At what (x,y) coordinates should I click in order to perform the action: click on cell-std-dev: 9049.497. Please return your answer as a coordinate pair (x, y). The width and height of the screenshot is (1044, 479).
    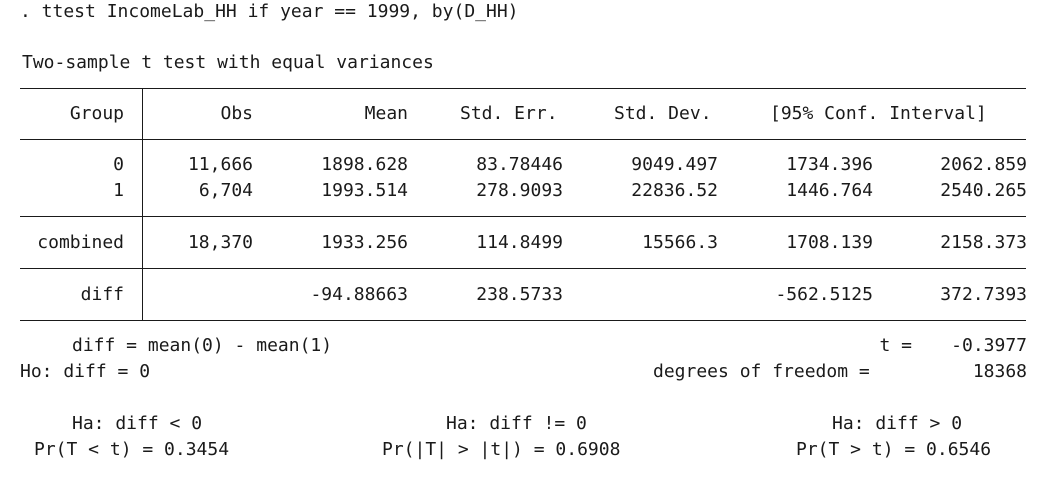
    Looking at the image, I should click on (674, 164).